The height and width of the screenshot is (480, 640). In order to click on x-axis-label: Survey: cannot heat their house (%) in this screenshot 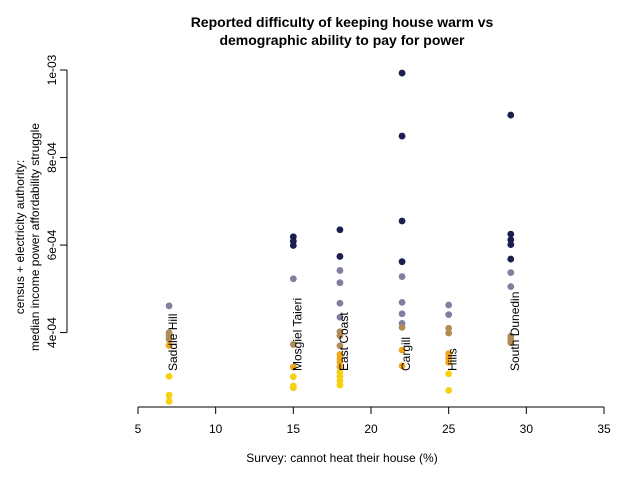, I will do `click(341, 458)`.